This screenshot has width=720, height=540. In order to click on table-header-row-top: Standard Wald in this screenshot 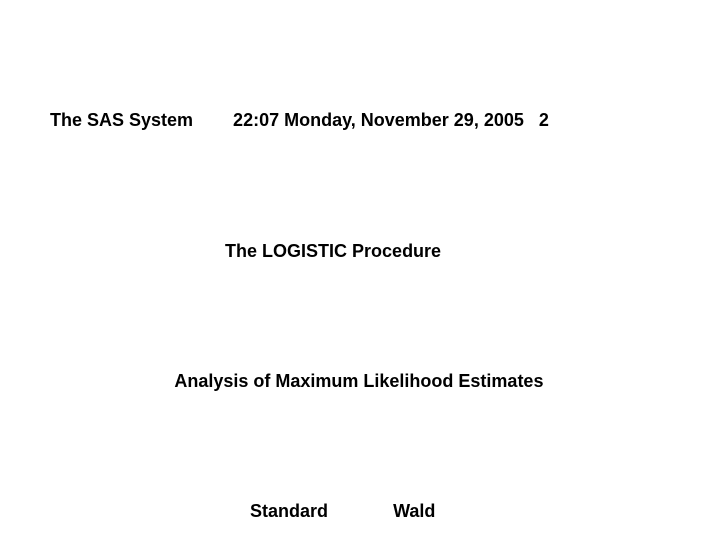, I will do `click(243, 511)`.